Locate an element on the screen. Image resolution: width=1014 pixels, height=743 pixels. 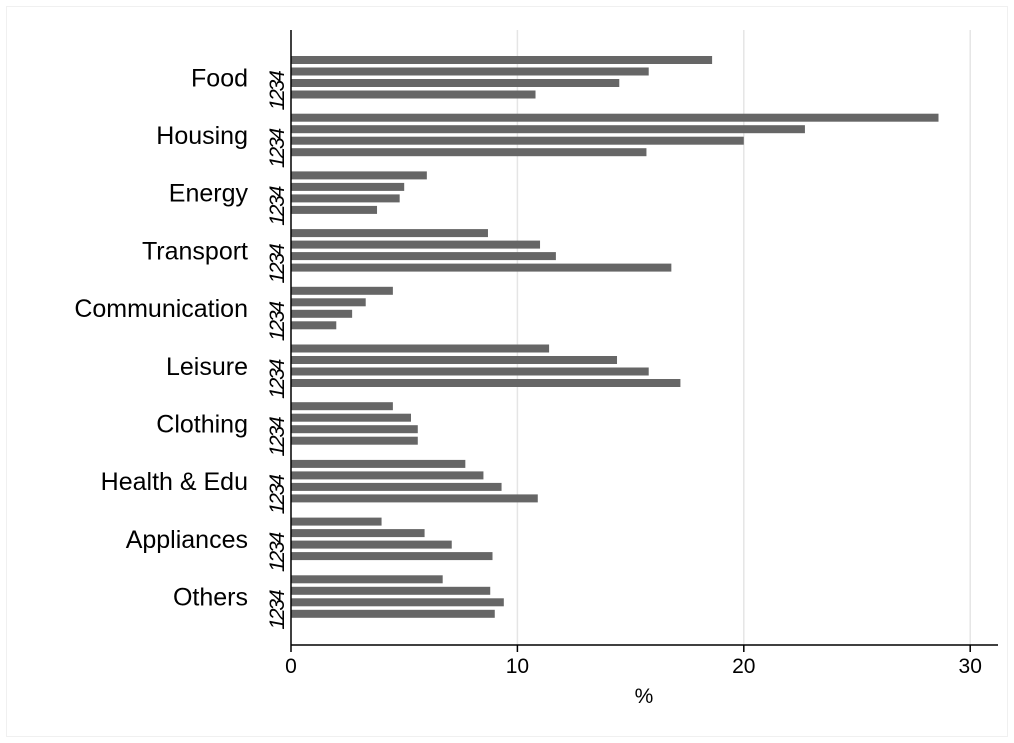
category-label: Food is located at coordinates (219, 78).